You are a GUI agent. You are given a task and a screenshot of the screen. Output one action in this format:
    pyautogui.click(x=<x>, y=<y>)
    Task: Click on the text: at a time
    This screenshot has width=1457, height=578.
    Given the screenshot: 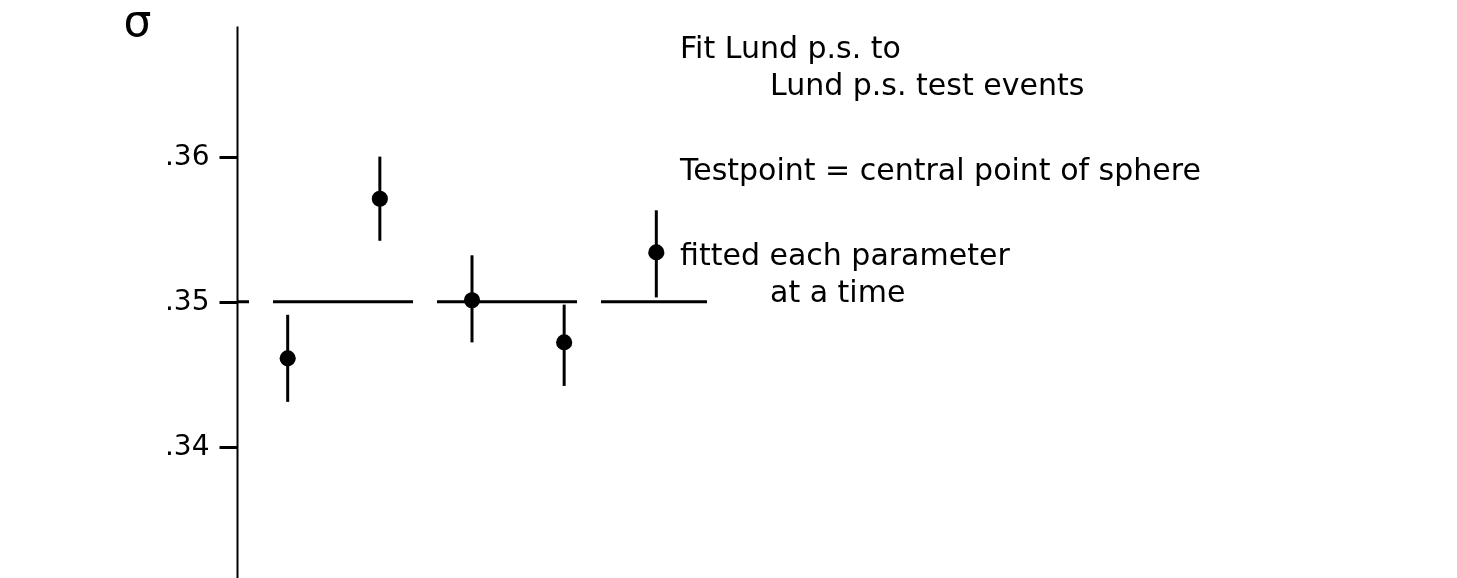 What is the action you would take?
    pyautogui.click(x=838, y=291)
    